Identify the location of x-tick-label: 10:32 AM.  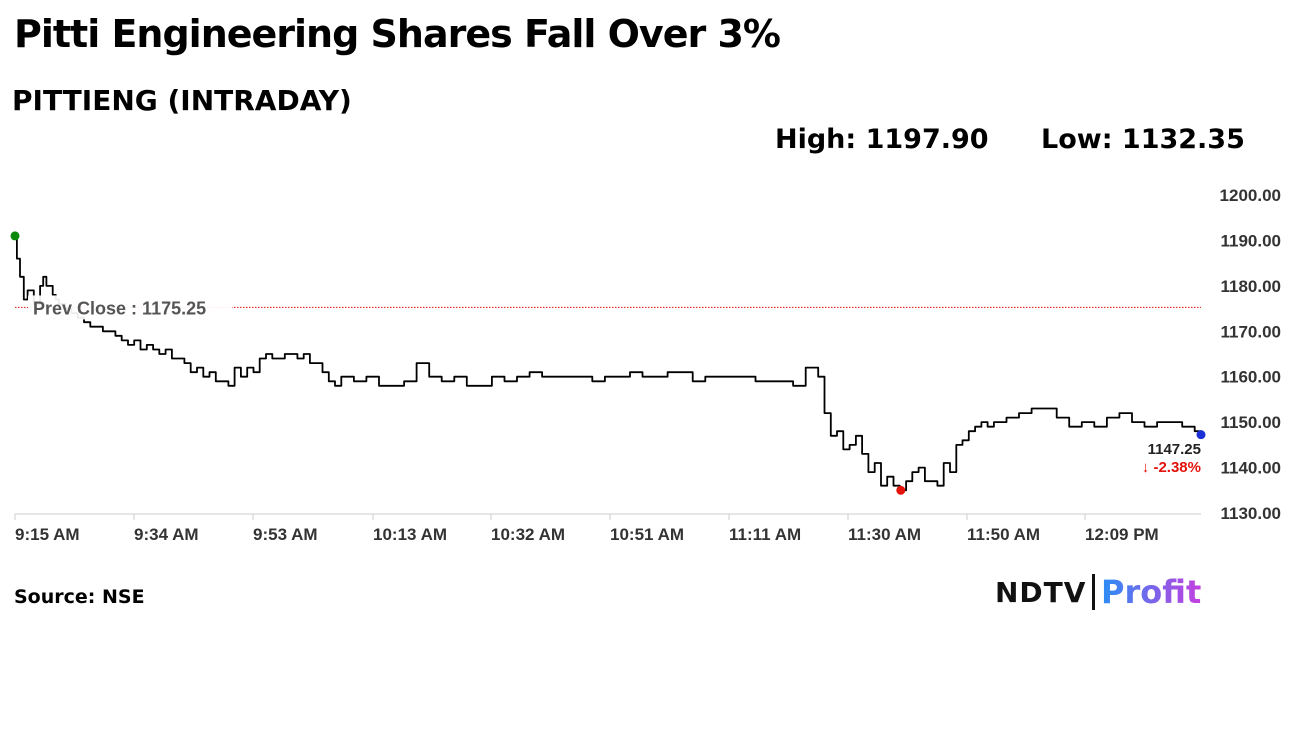
(528, 534).